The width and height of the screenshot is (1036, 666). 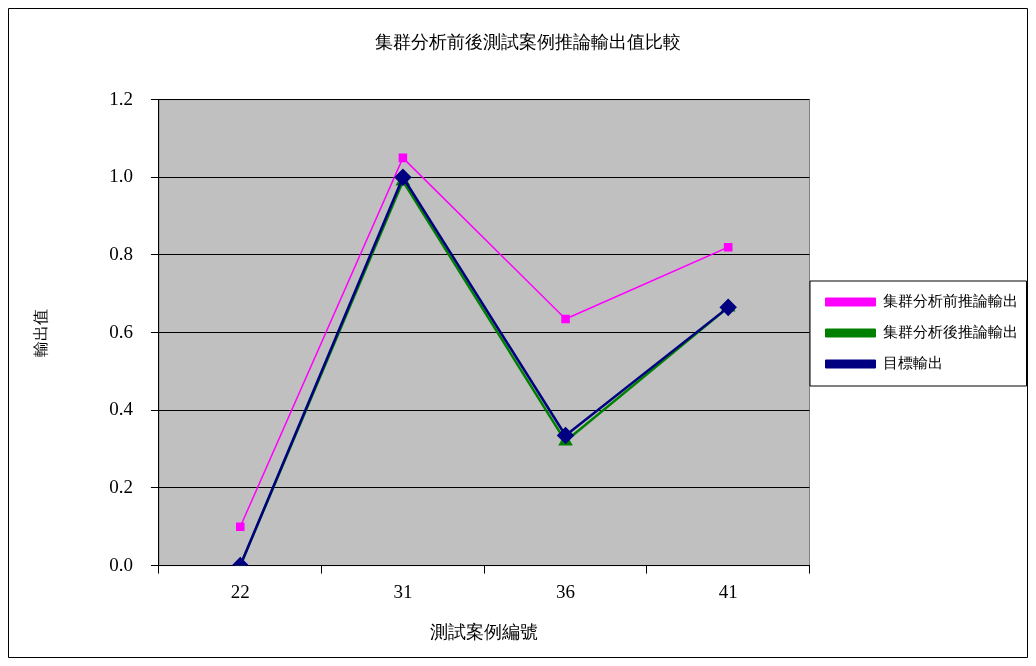 What do you see at coordinates (528, 42) in the screenshot?
I see `chart-title: 集群分析前後測試案例推論輸出值比較` at bounding box center [528, 42].